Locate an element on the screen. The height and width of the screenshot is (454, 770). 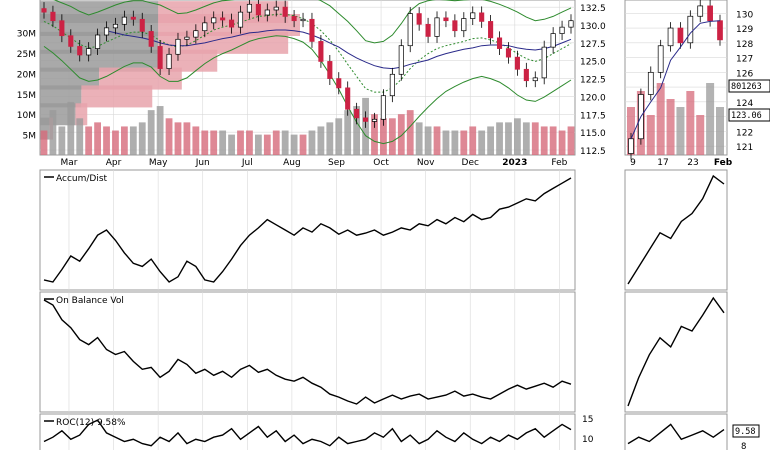
price-tick-label: 130.0 is located at coordinates (593, 27).